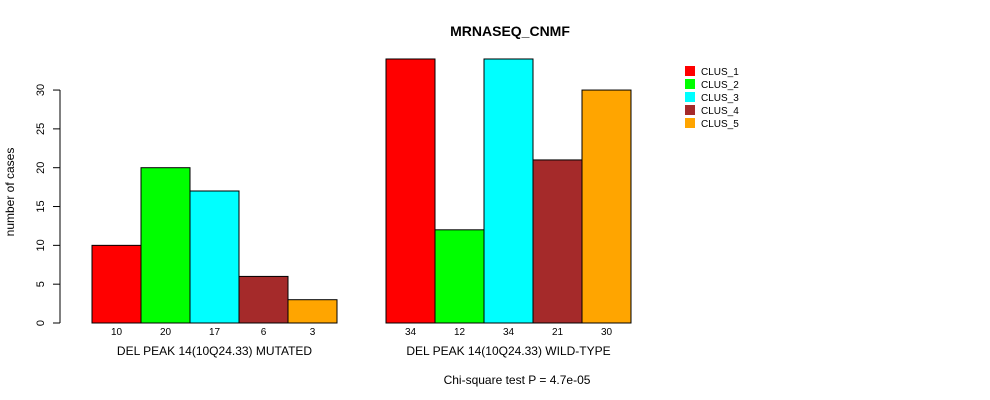 This screenshot has height=400, width=990. I want to click on group-label-2: DEL PEAK 14(10Q24.33) WILD-TYPE, so click(508, 351).